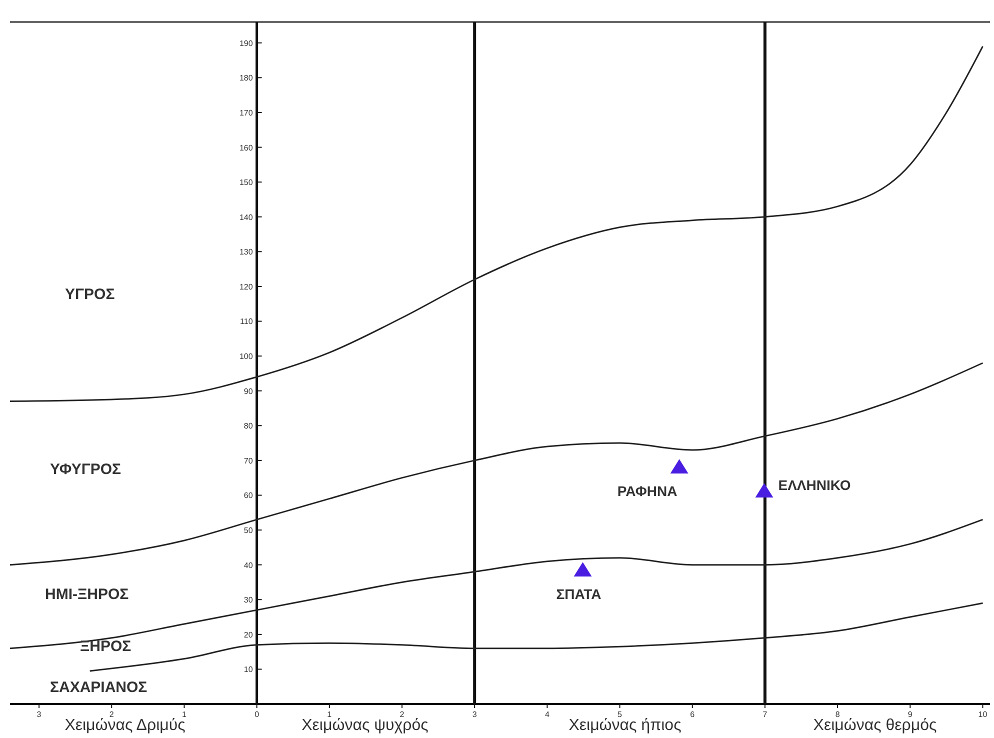 The height and width of the screenshot is (738, 994). What do you see at coordinates (257, 714) in the screenshot?
I see `x-tick-label: 0` at bounding box center [257, 714].